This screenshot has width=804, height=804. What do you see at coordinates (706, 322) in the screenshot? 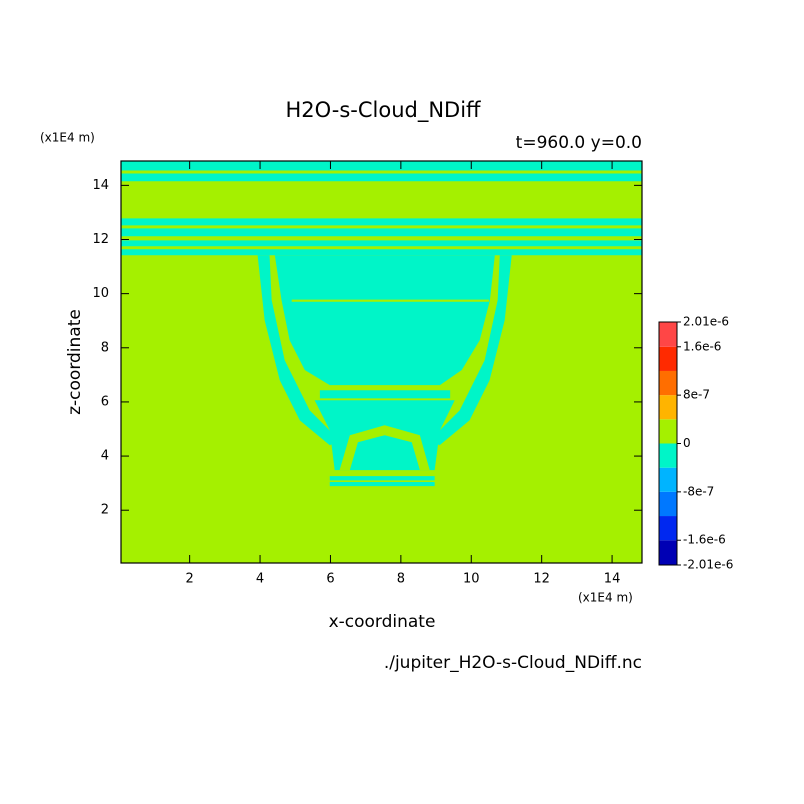
I see `colorbar-label: 2.01e-6` at bounding box center [706, 322].